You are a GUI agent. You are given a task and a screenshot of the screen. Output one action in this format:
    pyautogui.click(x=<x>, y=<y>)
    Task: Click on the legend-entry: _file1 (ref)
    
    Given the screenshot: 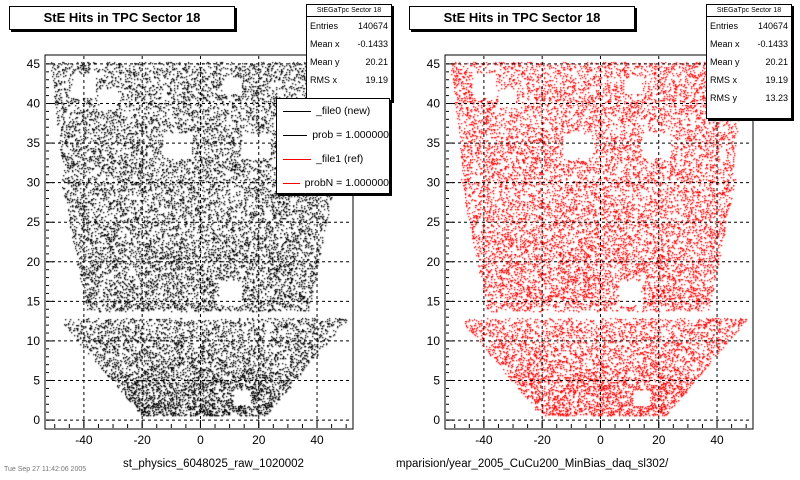 What is the action you would take?
    pyautogui.click(x=333, y=159)
    